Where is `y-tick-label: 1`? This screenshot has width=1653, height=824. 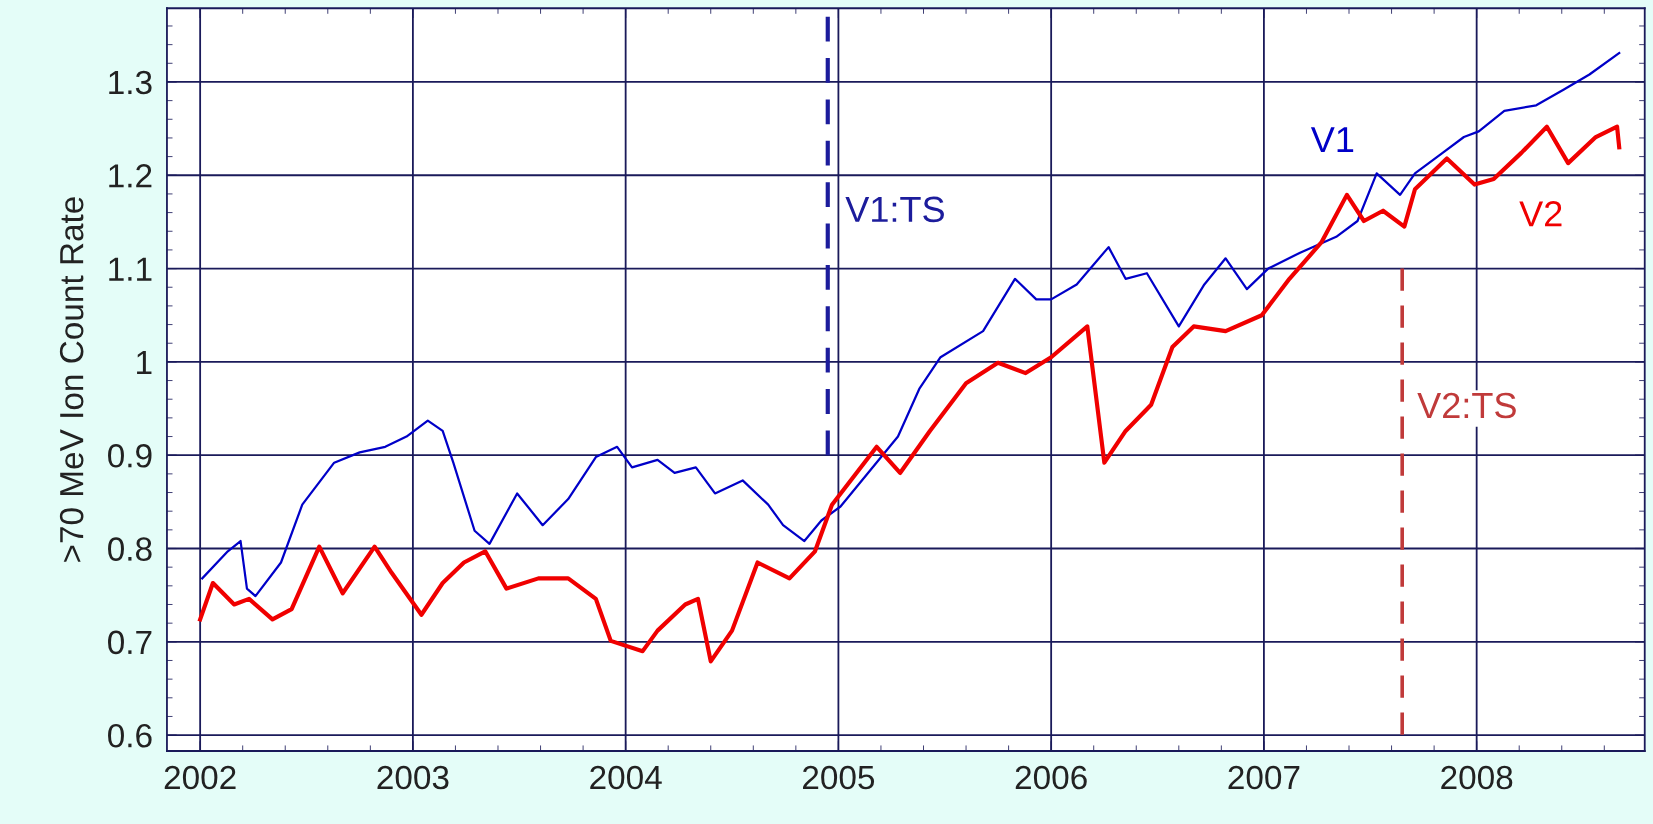
y-tick-label: 1 is located at coordinates (144, 362).